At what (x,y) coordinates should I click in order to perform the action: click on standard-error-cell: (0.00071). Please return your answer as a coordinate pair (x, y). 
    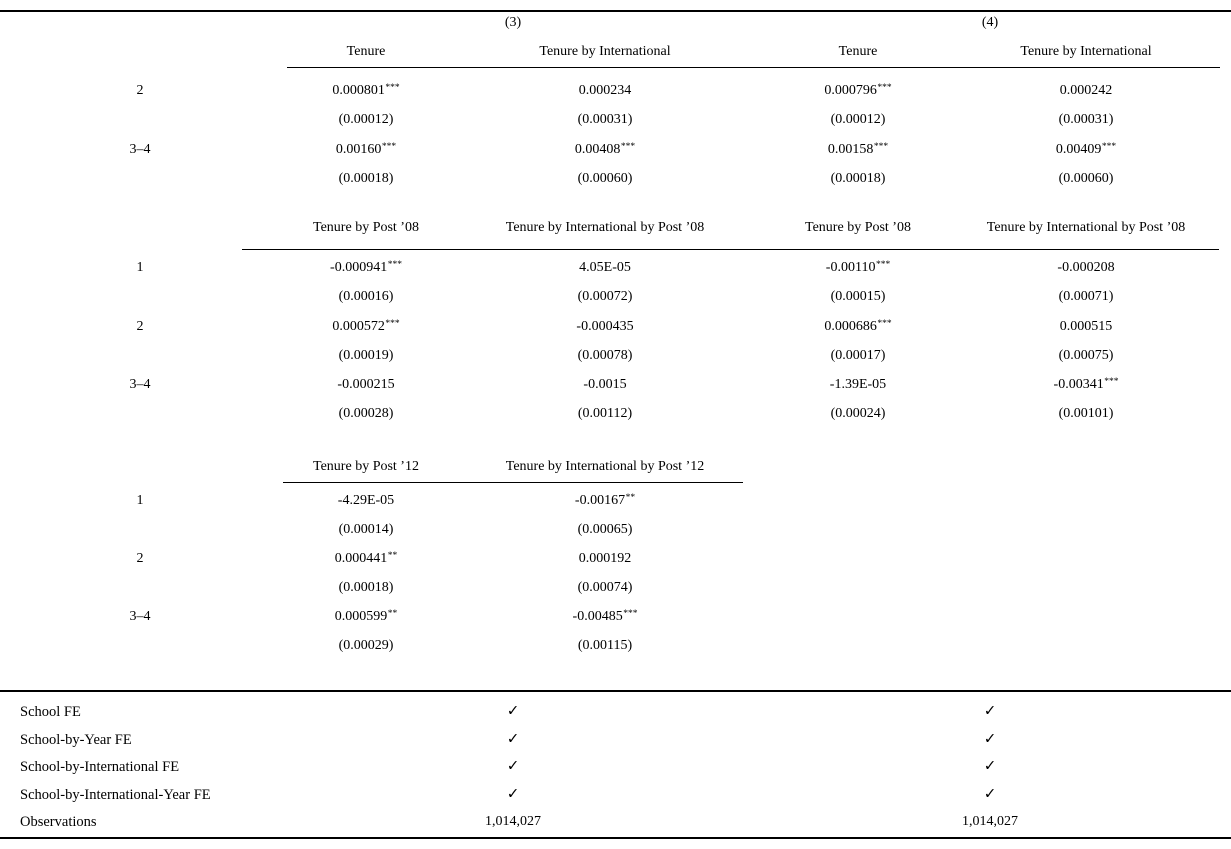
    Looking at the image, I should click on (1086, 296).